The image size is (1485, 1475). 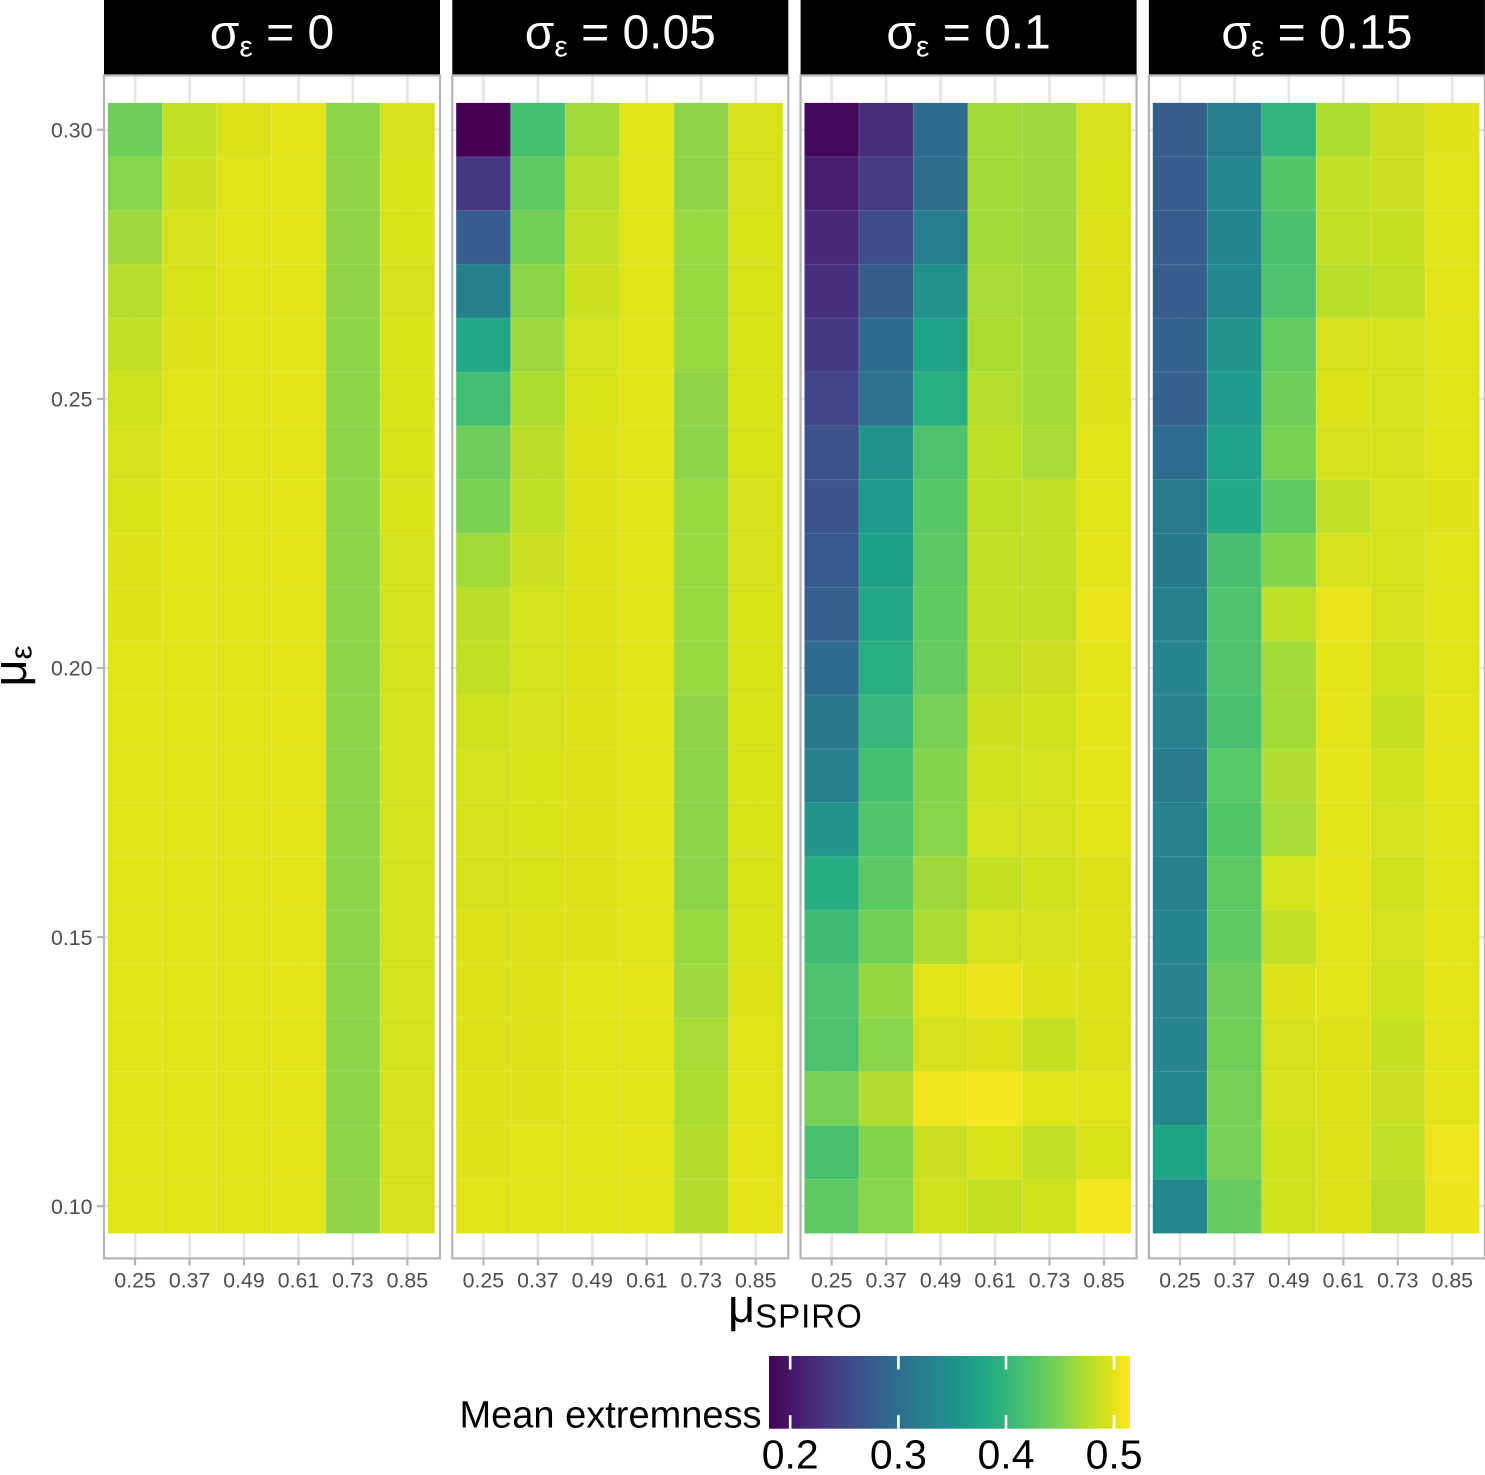 I want to click on svg-text: 0.2, so click(x=790, y=1453).